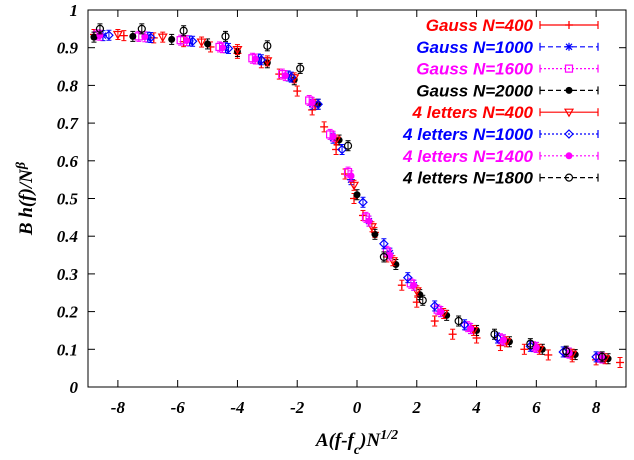 This screenshot has width=634, height=460. Describe the element at coordinates (68, 199) in the screenshot. I see `y-tick-label: 0.5` at that location.